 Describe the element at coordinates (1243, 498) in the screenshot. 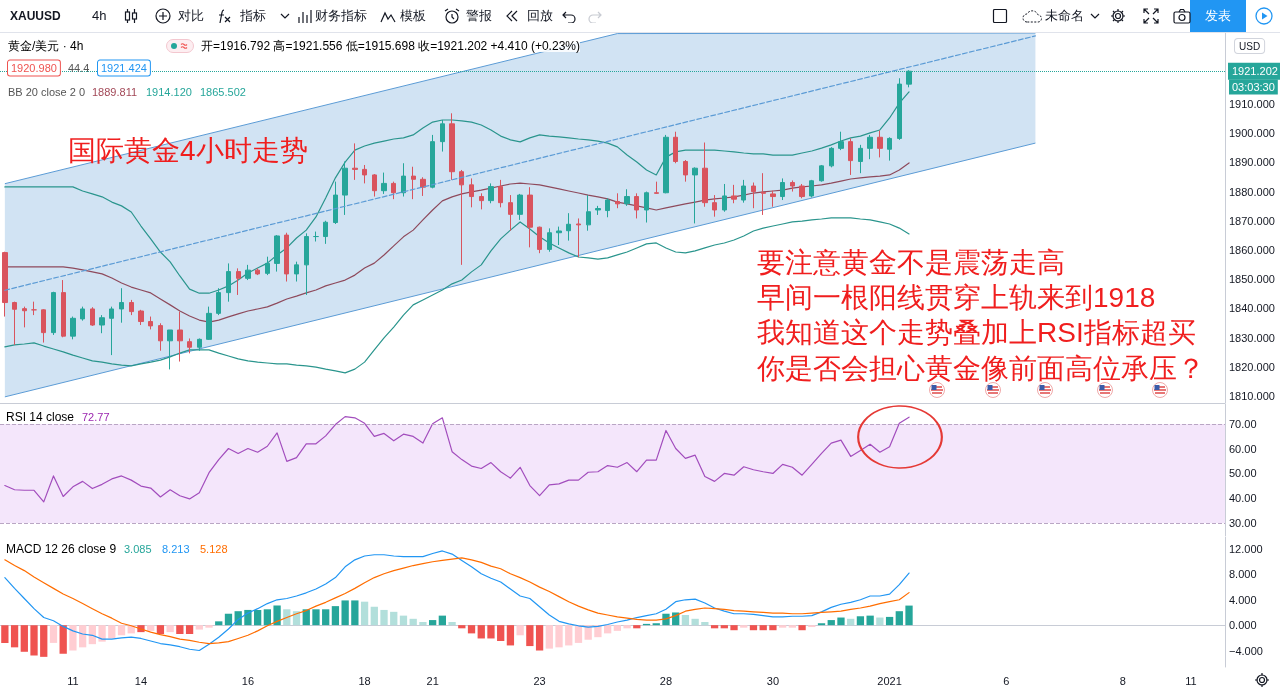

I see `y-tick-label: 40.00` at that location.